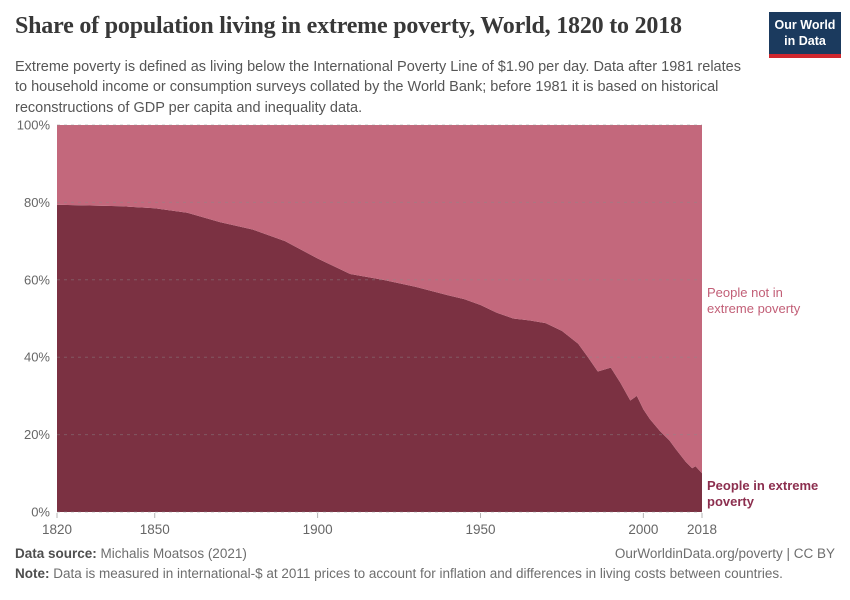 This screenshot has height=600, width=850. I want to click on owid-logo-line1: Our World, so click(805, 25).